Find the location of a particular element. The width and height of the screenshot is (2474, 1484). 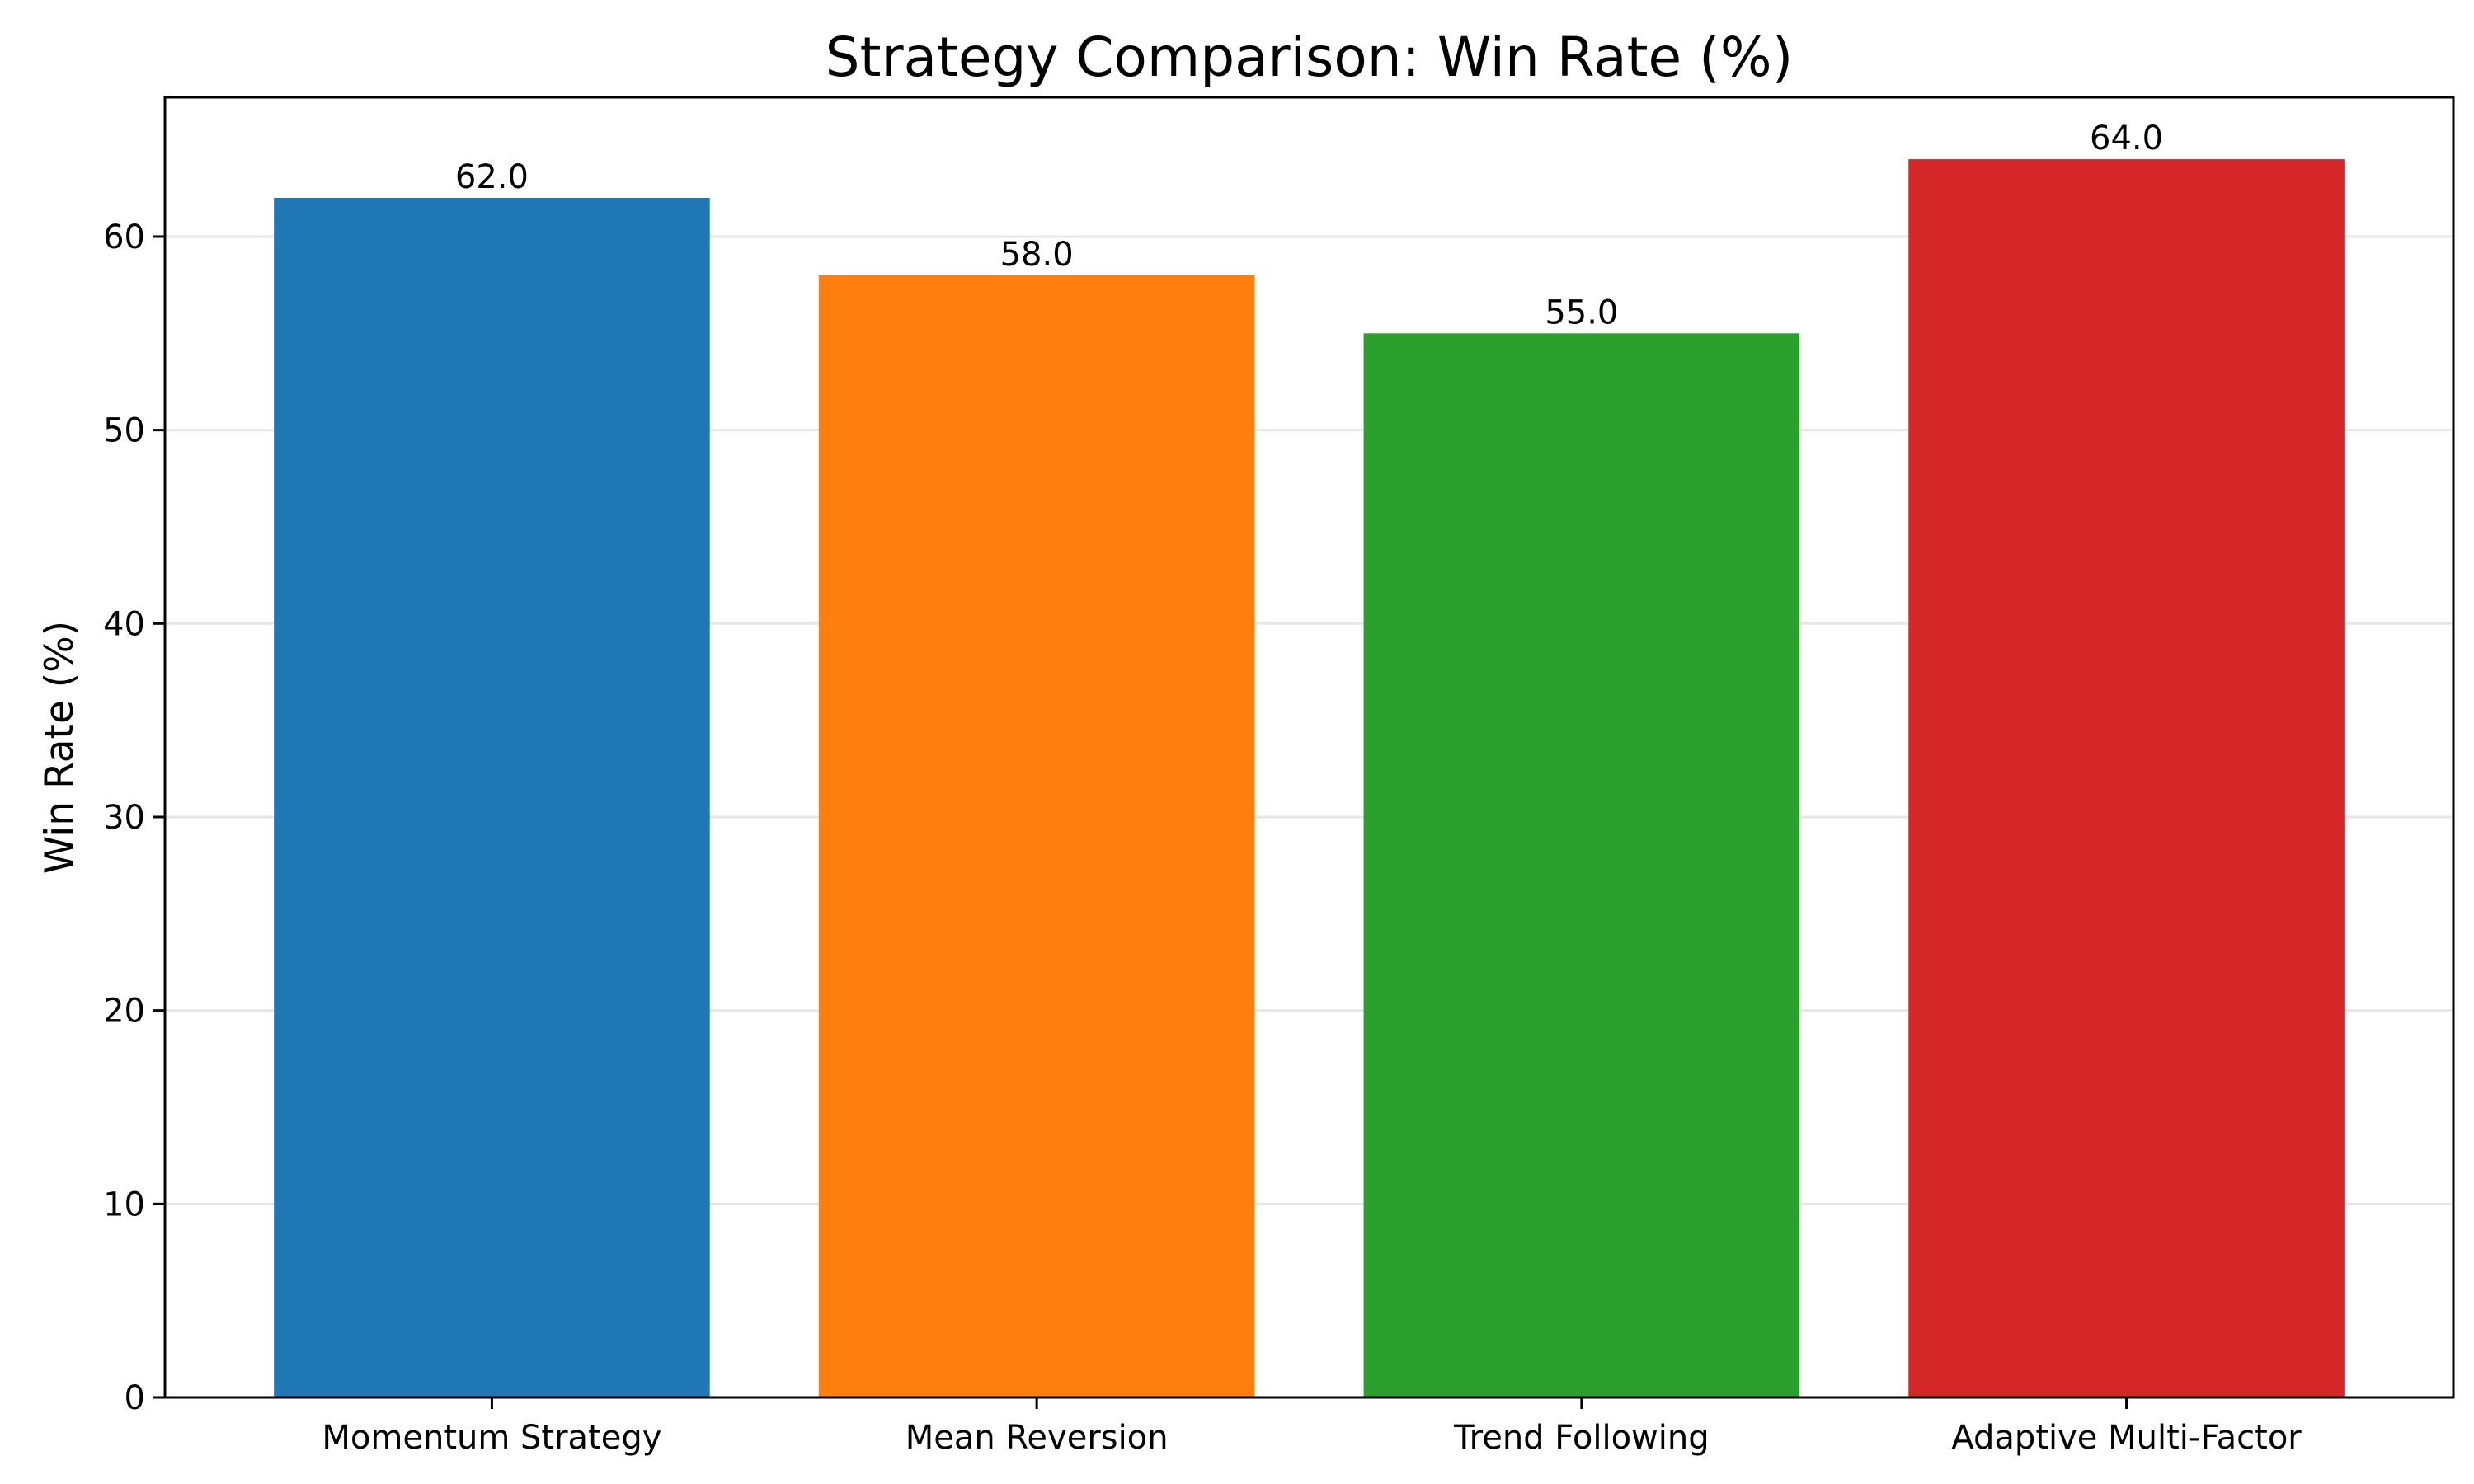

x-tick-label: Mean Reversion is located at coordinates (1037, 1438).